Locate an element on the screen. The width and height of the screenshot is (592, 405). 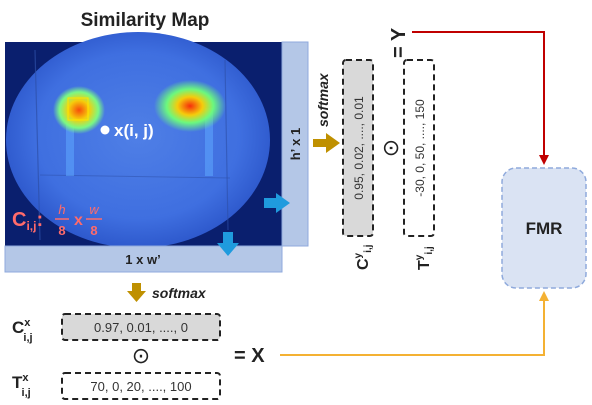
fmr-label: FMR is located at coordinates (544, 228).